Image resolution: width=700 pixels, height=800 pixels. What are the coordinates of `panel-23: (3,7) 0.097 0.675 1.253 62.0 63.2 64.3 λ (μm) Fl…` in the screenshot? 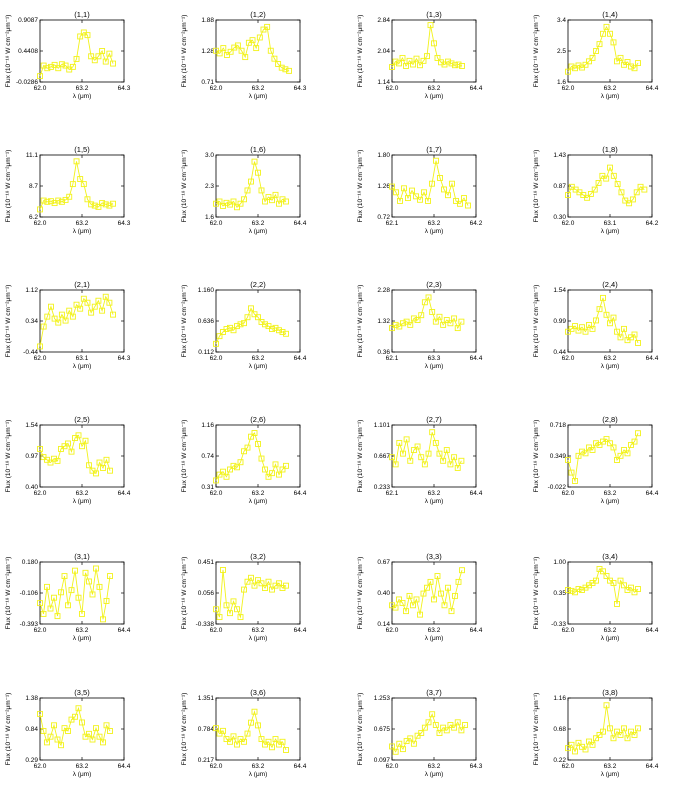 It's located at (420, 733).